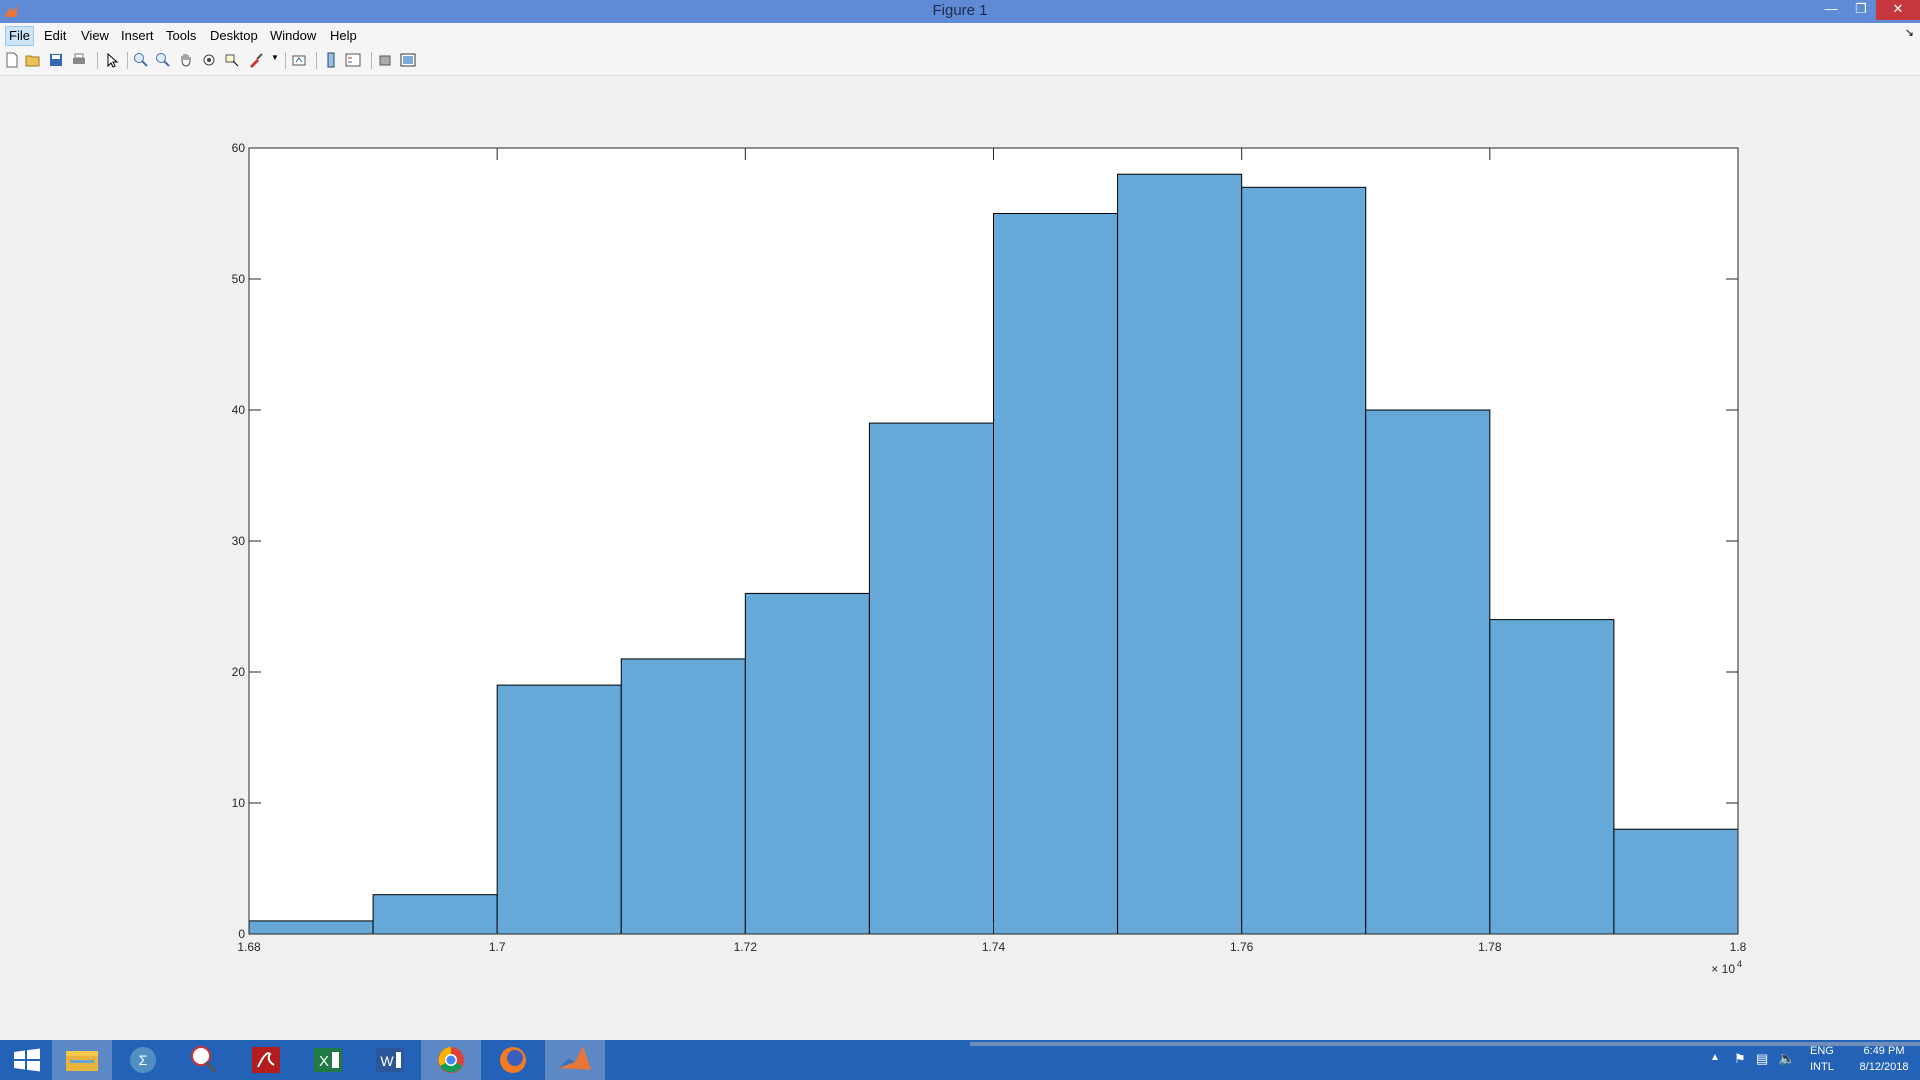 The image size is (1920, 1080). What do you see at coordinates (408, 60) in the screenshot?
I see `show-plot-tools-icon` at bounding box center [408, 60].